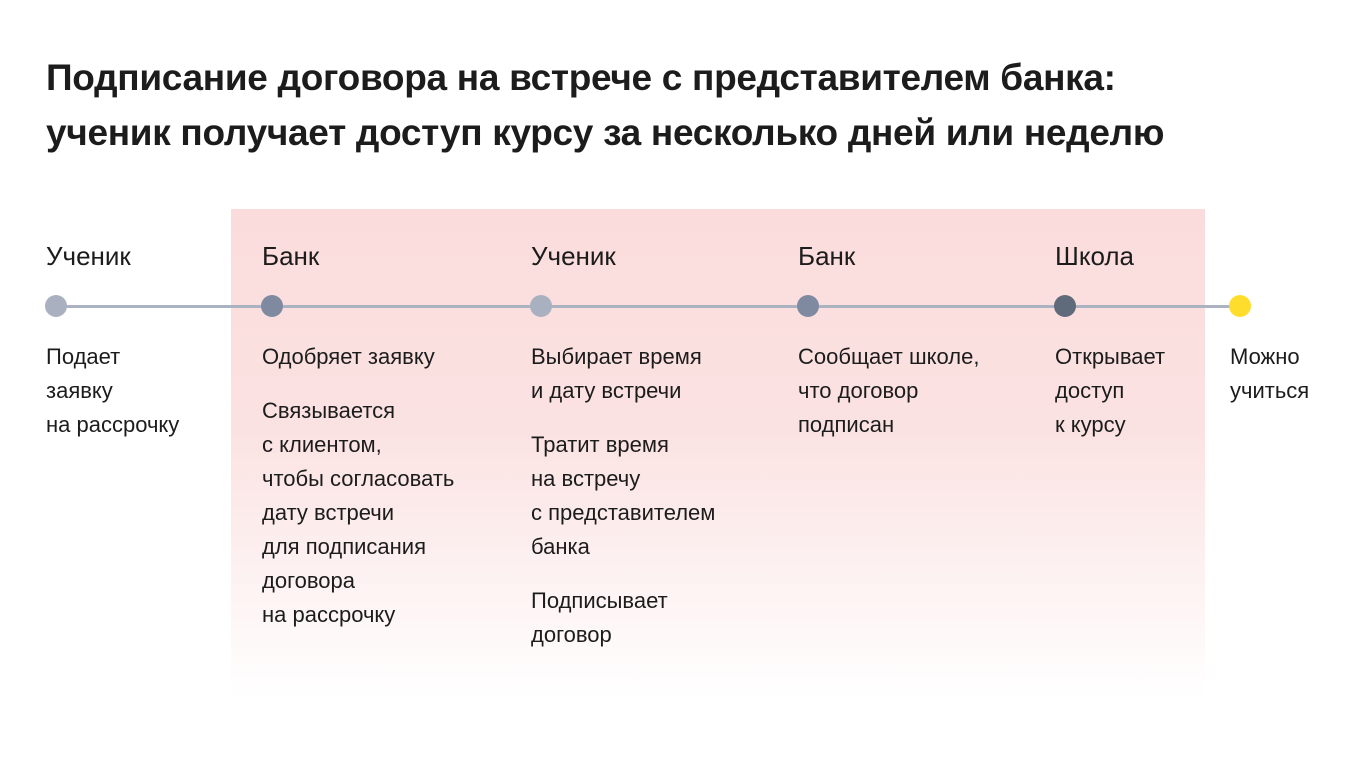 The width and height of the screenshot is (1360, 772). What do you see at coordinates (1240, 306) in the screenshot?
I see `final-dot` at bounding box center [1240, 306].